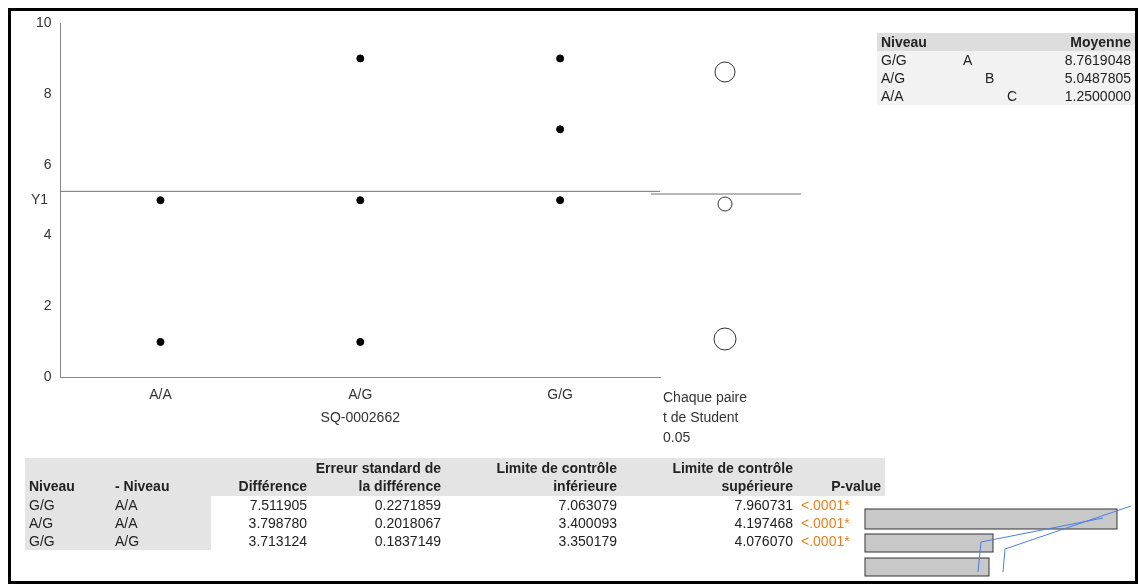 The width and height of the screenshot is (1140, 586). I want to click on text: 0.2271859, so click(378, 505).